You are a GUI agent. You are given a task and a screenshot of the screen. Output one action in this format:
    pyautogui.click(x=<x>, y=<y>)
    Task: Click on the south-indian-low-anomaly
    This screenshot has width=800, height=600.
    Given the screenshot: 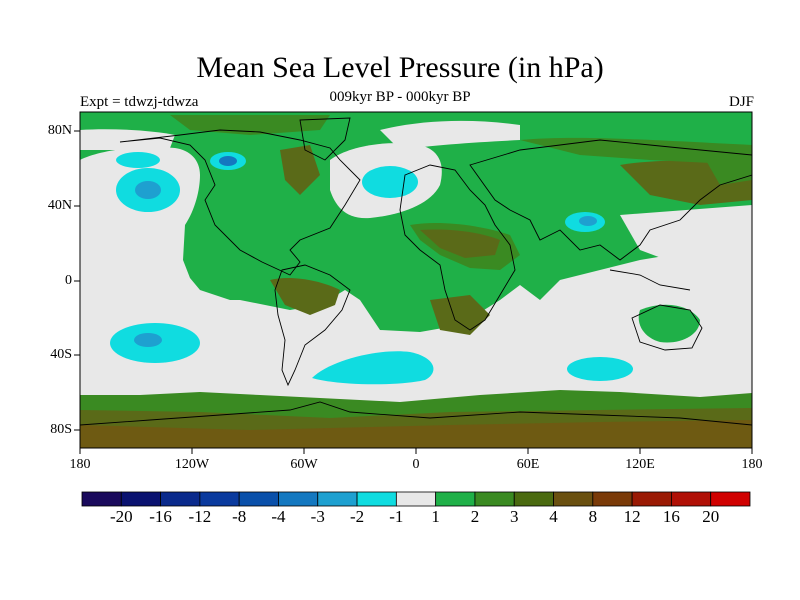 What is the action you would take?
    pyautogui.click(x=600, y=369)
    